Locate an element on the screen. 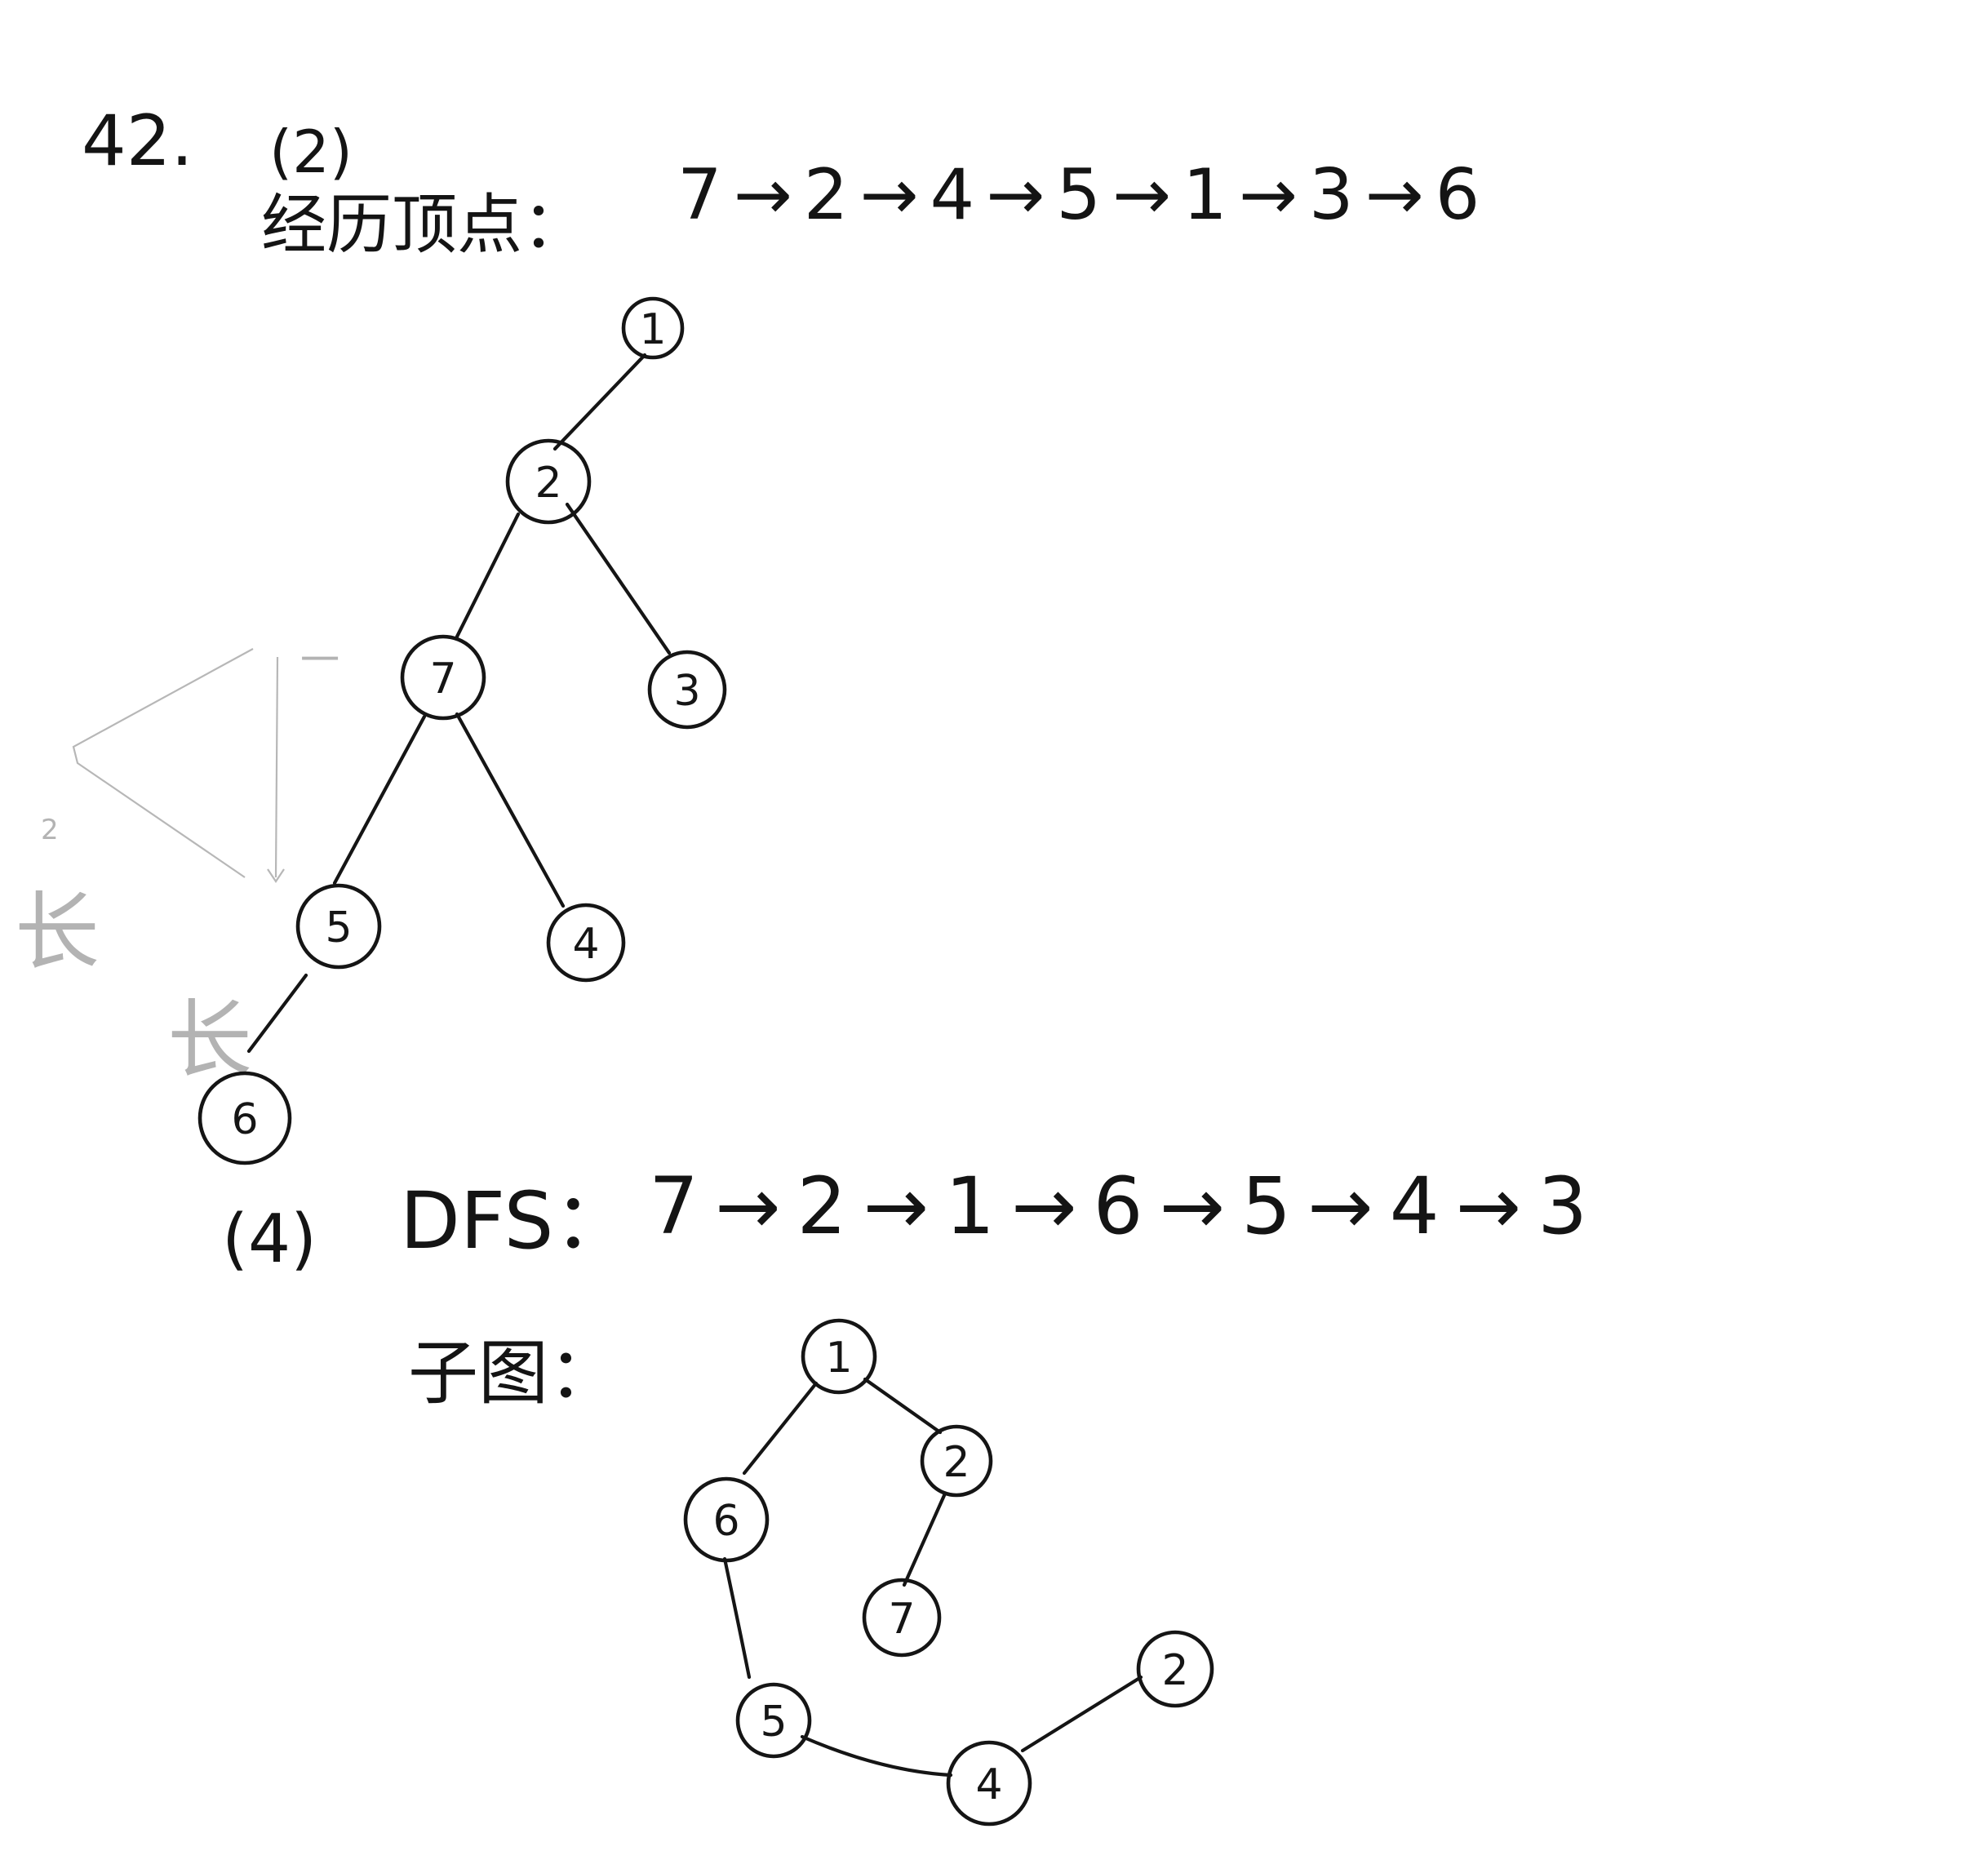 Image resolution: width=1988 pixels, height=1851 pixels. bfs-node-5: 5 is located at coordinates (338, 927).